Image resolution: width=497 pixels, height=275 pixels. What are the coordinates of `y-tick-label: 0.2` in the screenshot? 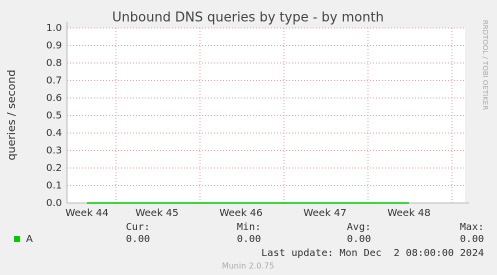 It's located at (54, 168).